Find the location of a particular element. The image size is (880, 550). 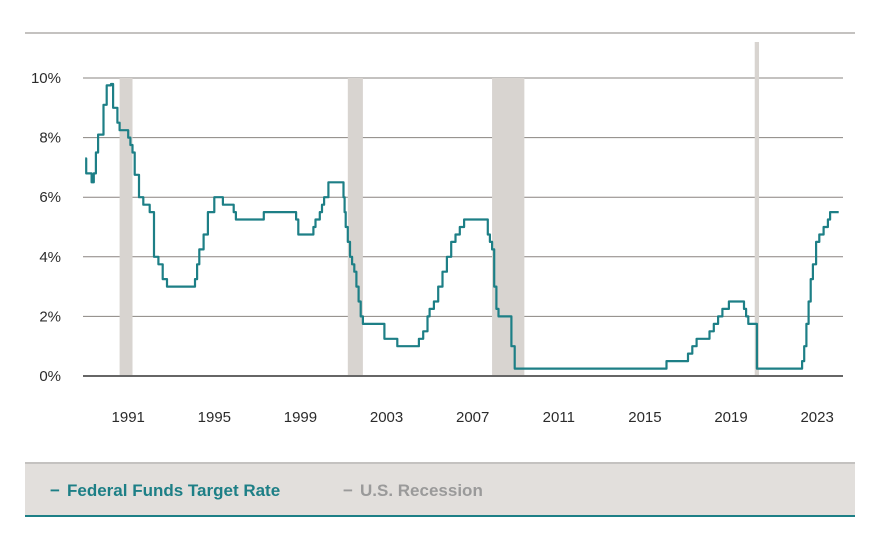

y-tick-label: 0% is located at coordinates (50, 376).